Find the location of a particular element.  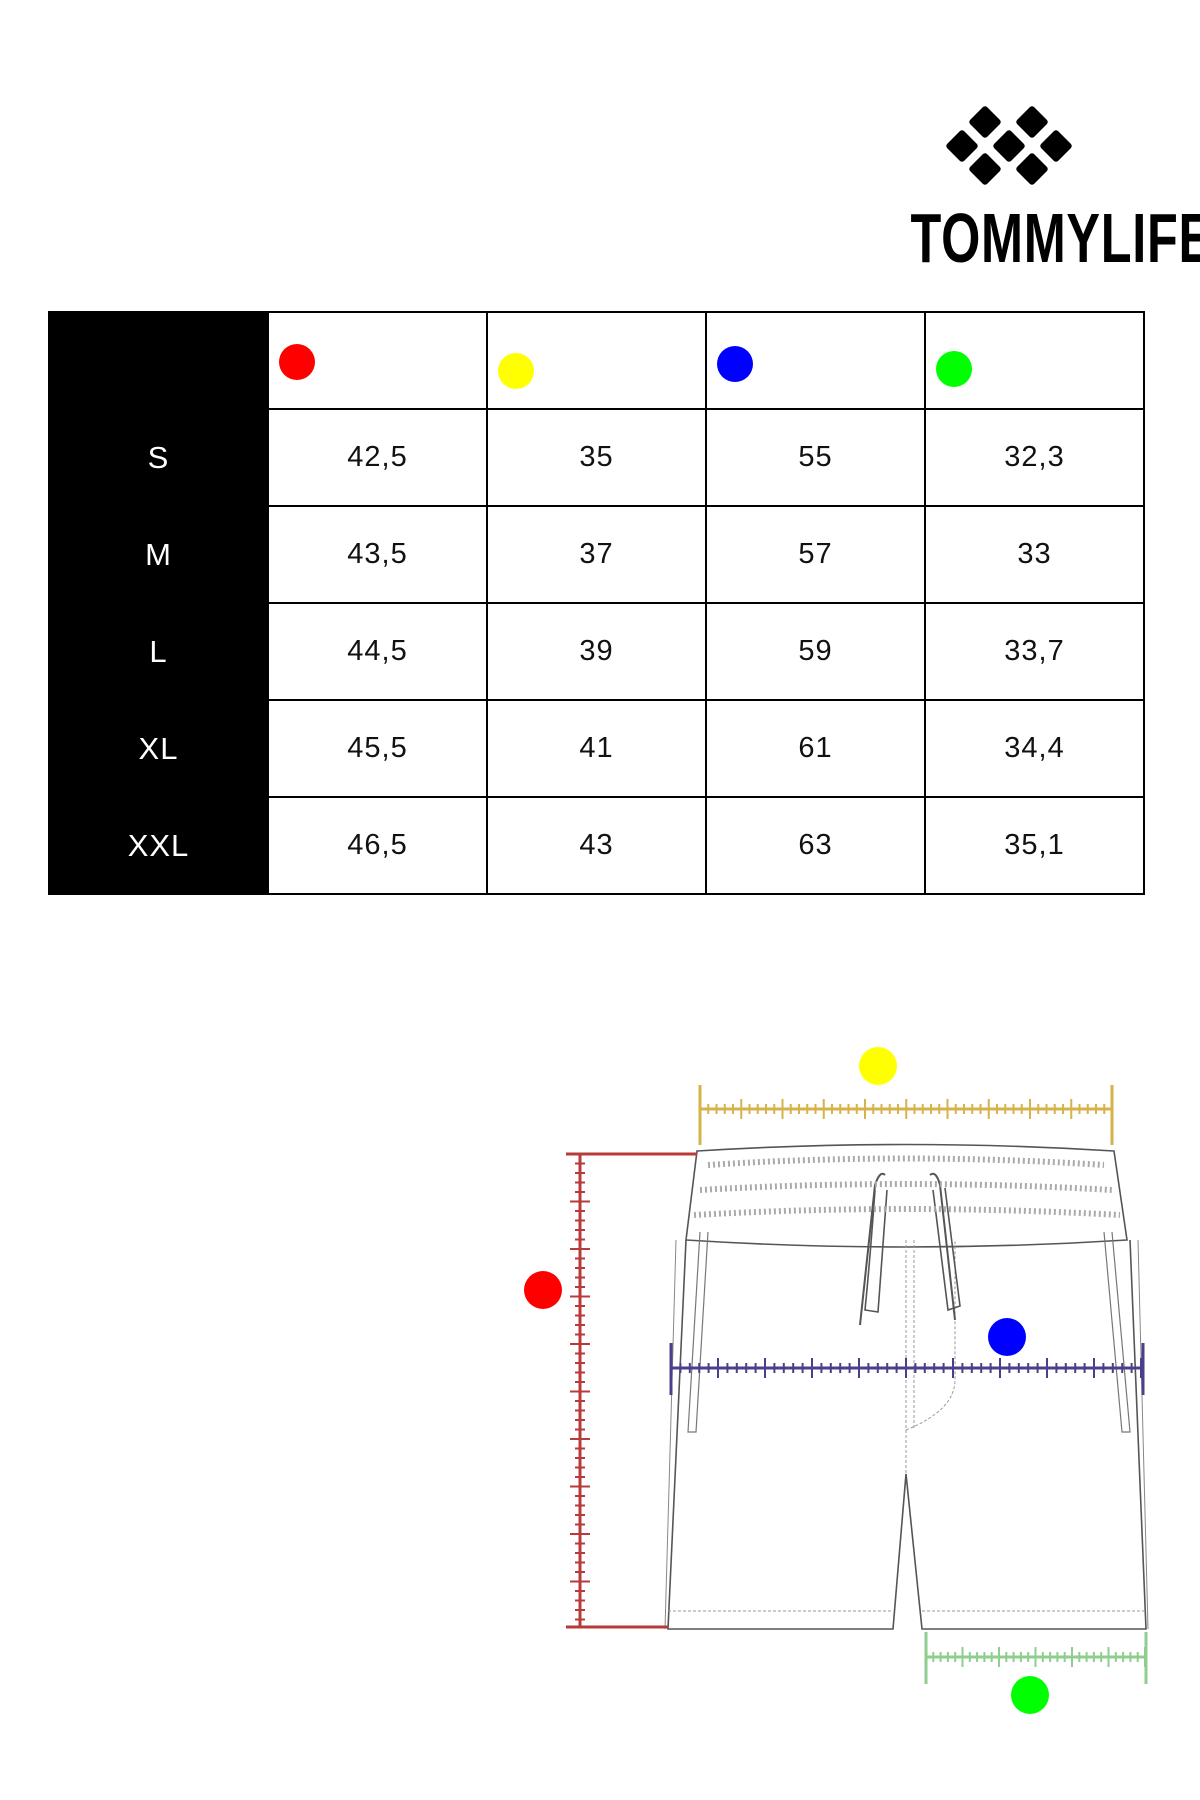

measurement-cell: 59 is located at coordinates (815, 651).